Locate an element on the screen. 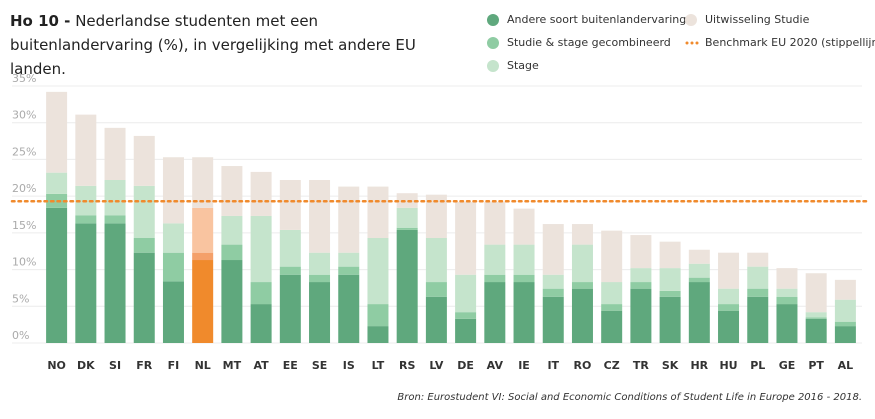  x-tick-label: SK is located at coordinates (670, 365).